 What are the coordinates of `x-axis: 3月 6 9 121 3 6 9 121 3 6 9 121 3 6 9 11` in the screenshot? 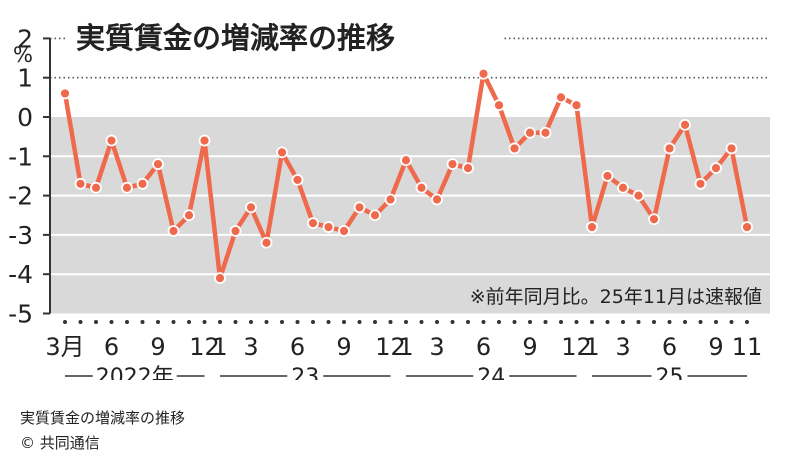 It's located at (403, 340).